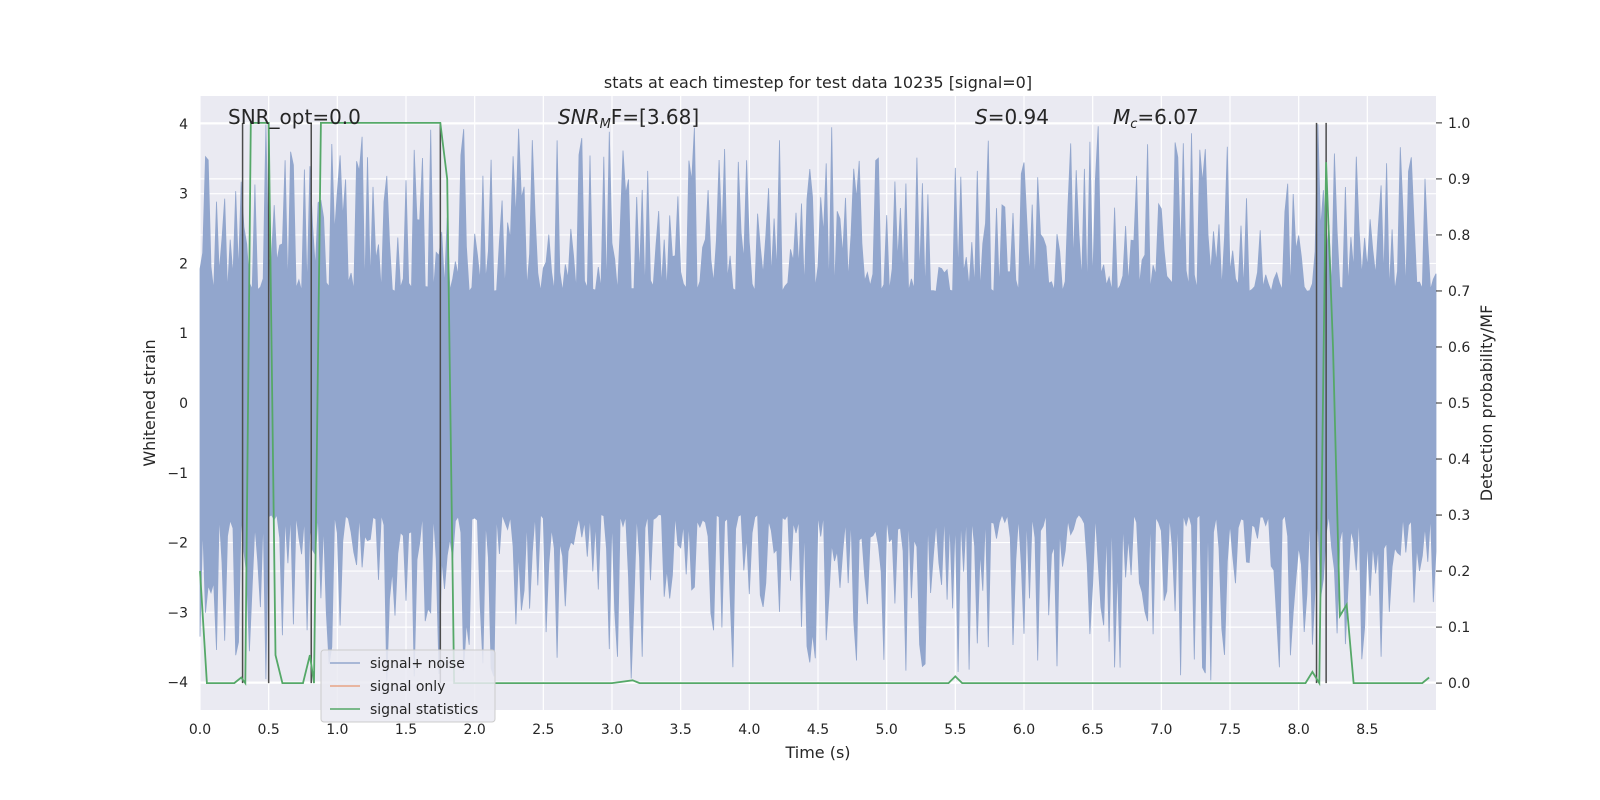  I want to click on annotation-mc-val: =6.07, so click(1167, 117).